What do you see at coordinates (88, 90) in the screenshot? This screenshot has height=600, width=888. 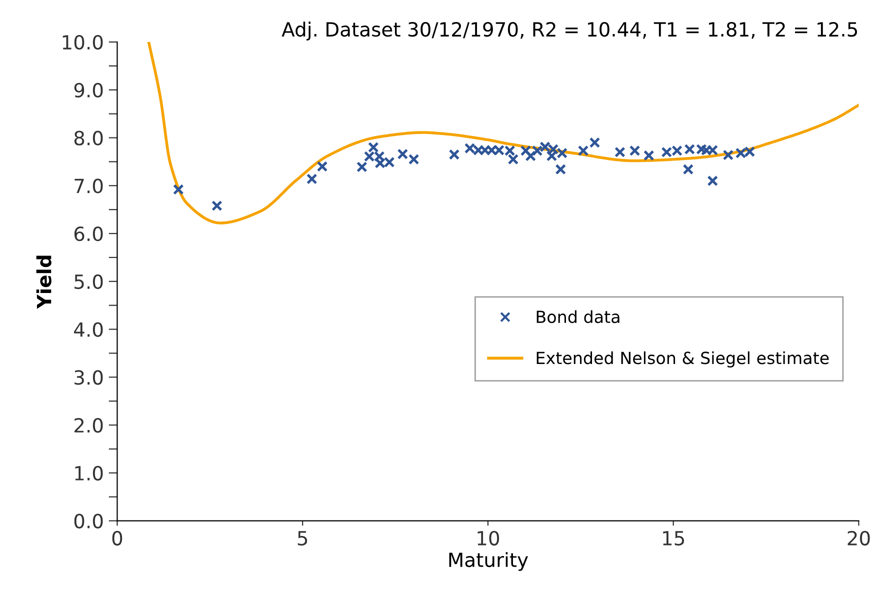 I see `y-tick-label: 9.0` at bounding box center [88, 90].